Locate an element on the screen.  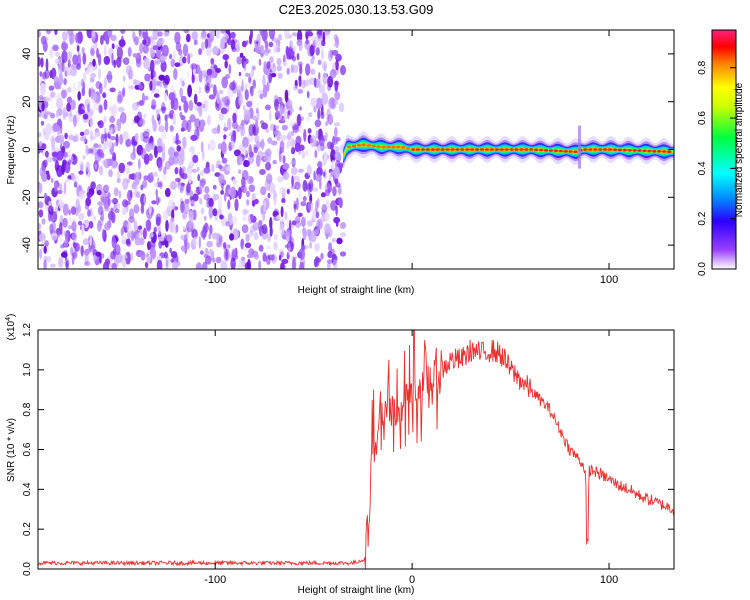
snr-y-tick-label: 0.2 is located at coordinates (27, 529).